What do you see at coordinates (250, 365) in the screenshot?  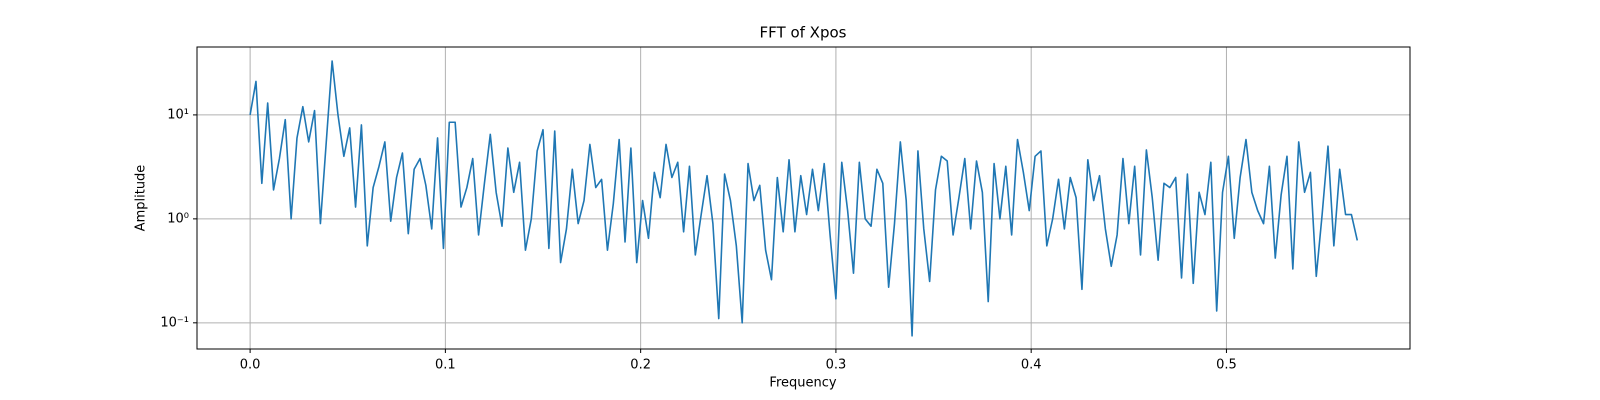 I see `x-tick-label: 0.0` at bounding box center [250, 365].